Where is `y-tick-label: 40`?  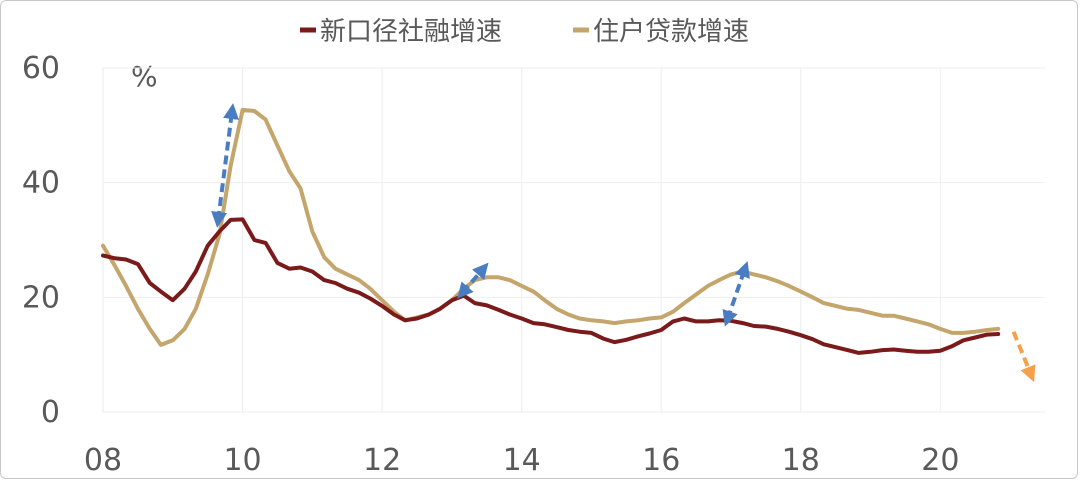 y-tick-label: 40 is located at coordinates (41, 183).